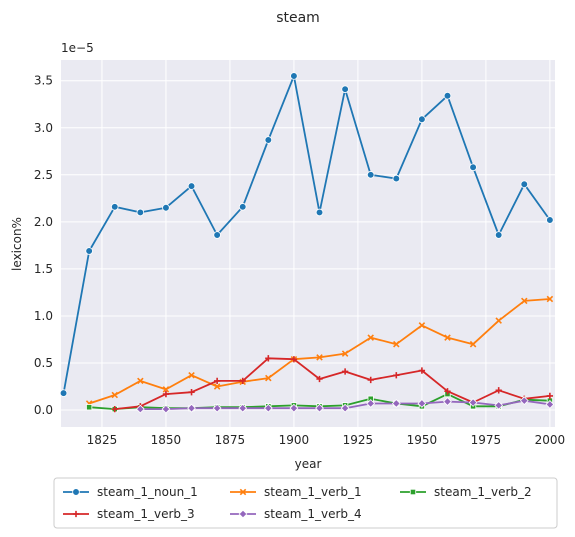 The width and height of the screenshot is (575, 537). What do you see at coordinates (313, 514) in the screenshot?
I see `legend-label: steam_1_verb_4` at bounding box center [313, 514].